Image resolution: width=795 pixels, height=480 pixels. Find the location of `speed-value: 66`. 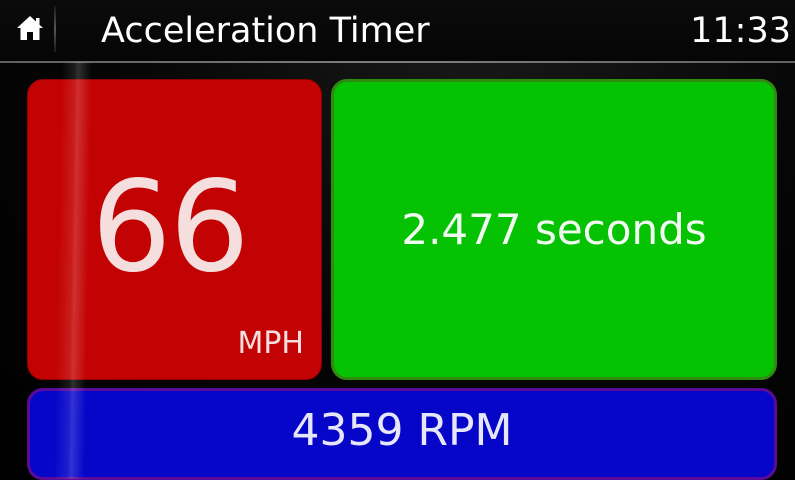

speed-value: 66 is located at coordinates (170, 226).